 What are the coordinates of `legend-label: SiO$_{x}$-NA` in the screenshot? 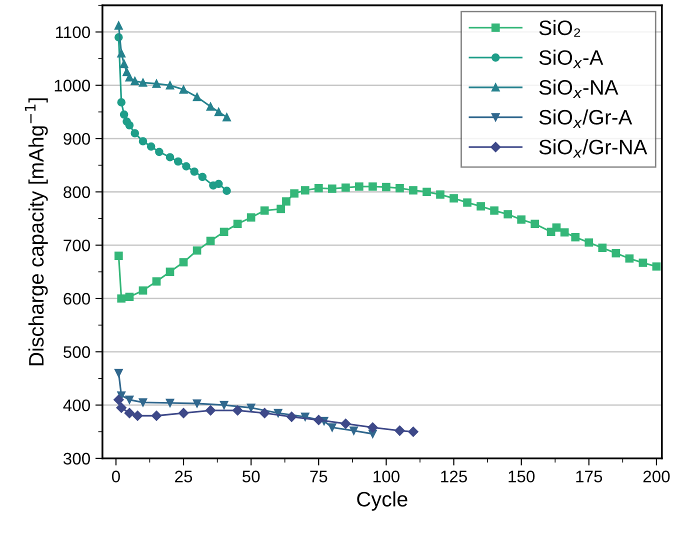 It's located at (578, 88).